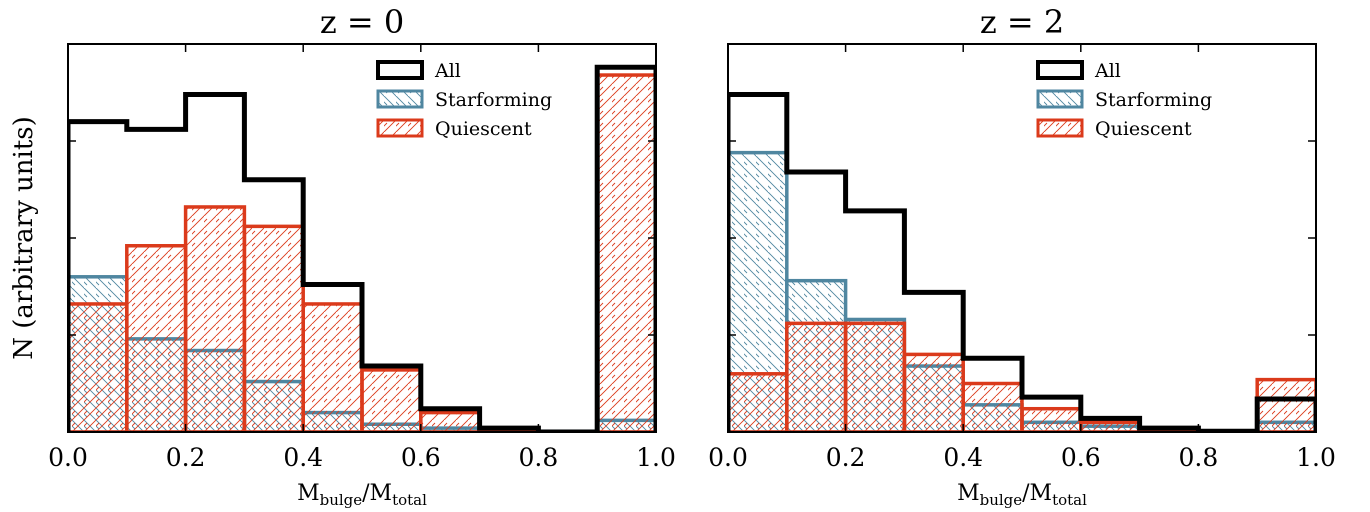 The height and width of the screenshot is (512, 1370). Describe the element at coordinates (1022, 22) in the screenshot. I see `panel-title: z = 2` at that location.